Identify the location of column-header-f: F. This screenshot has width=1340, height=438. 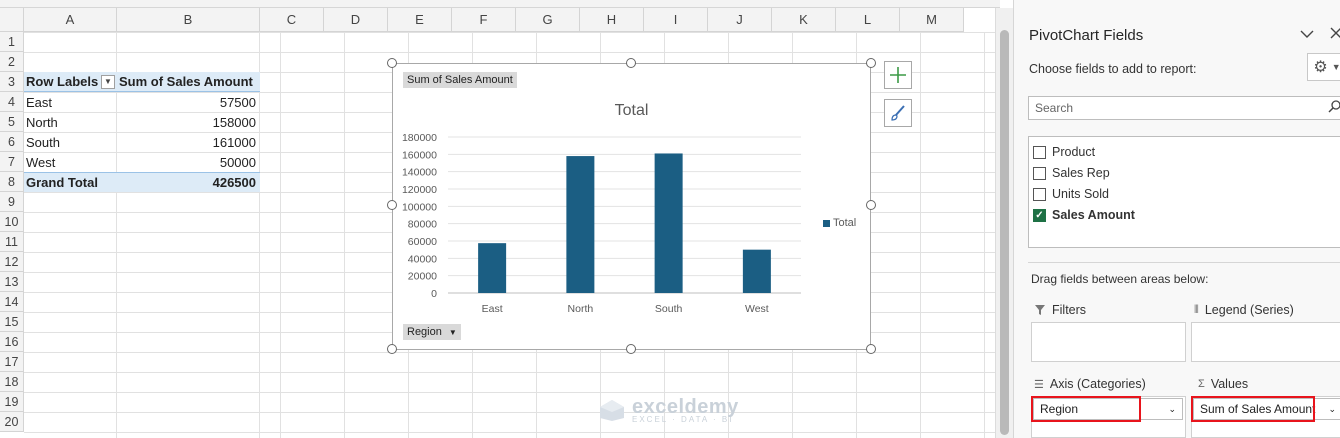
(484, 20).